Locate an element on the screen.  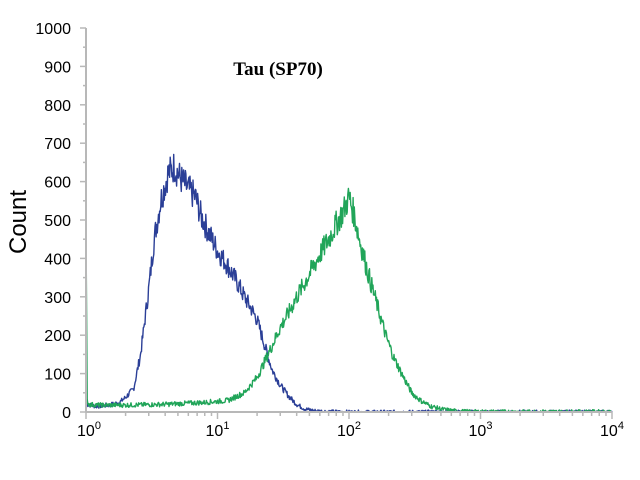
y-tick-label: 900 is located at coordinates (57, 67).